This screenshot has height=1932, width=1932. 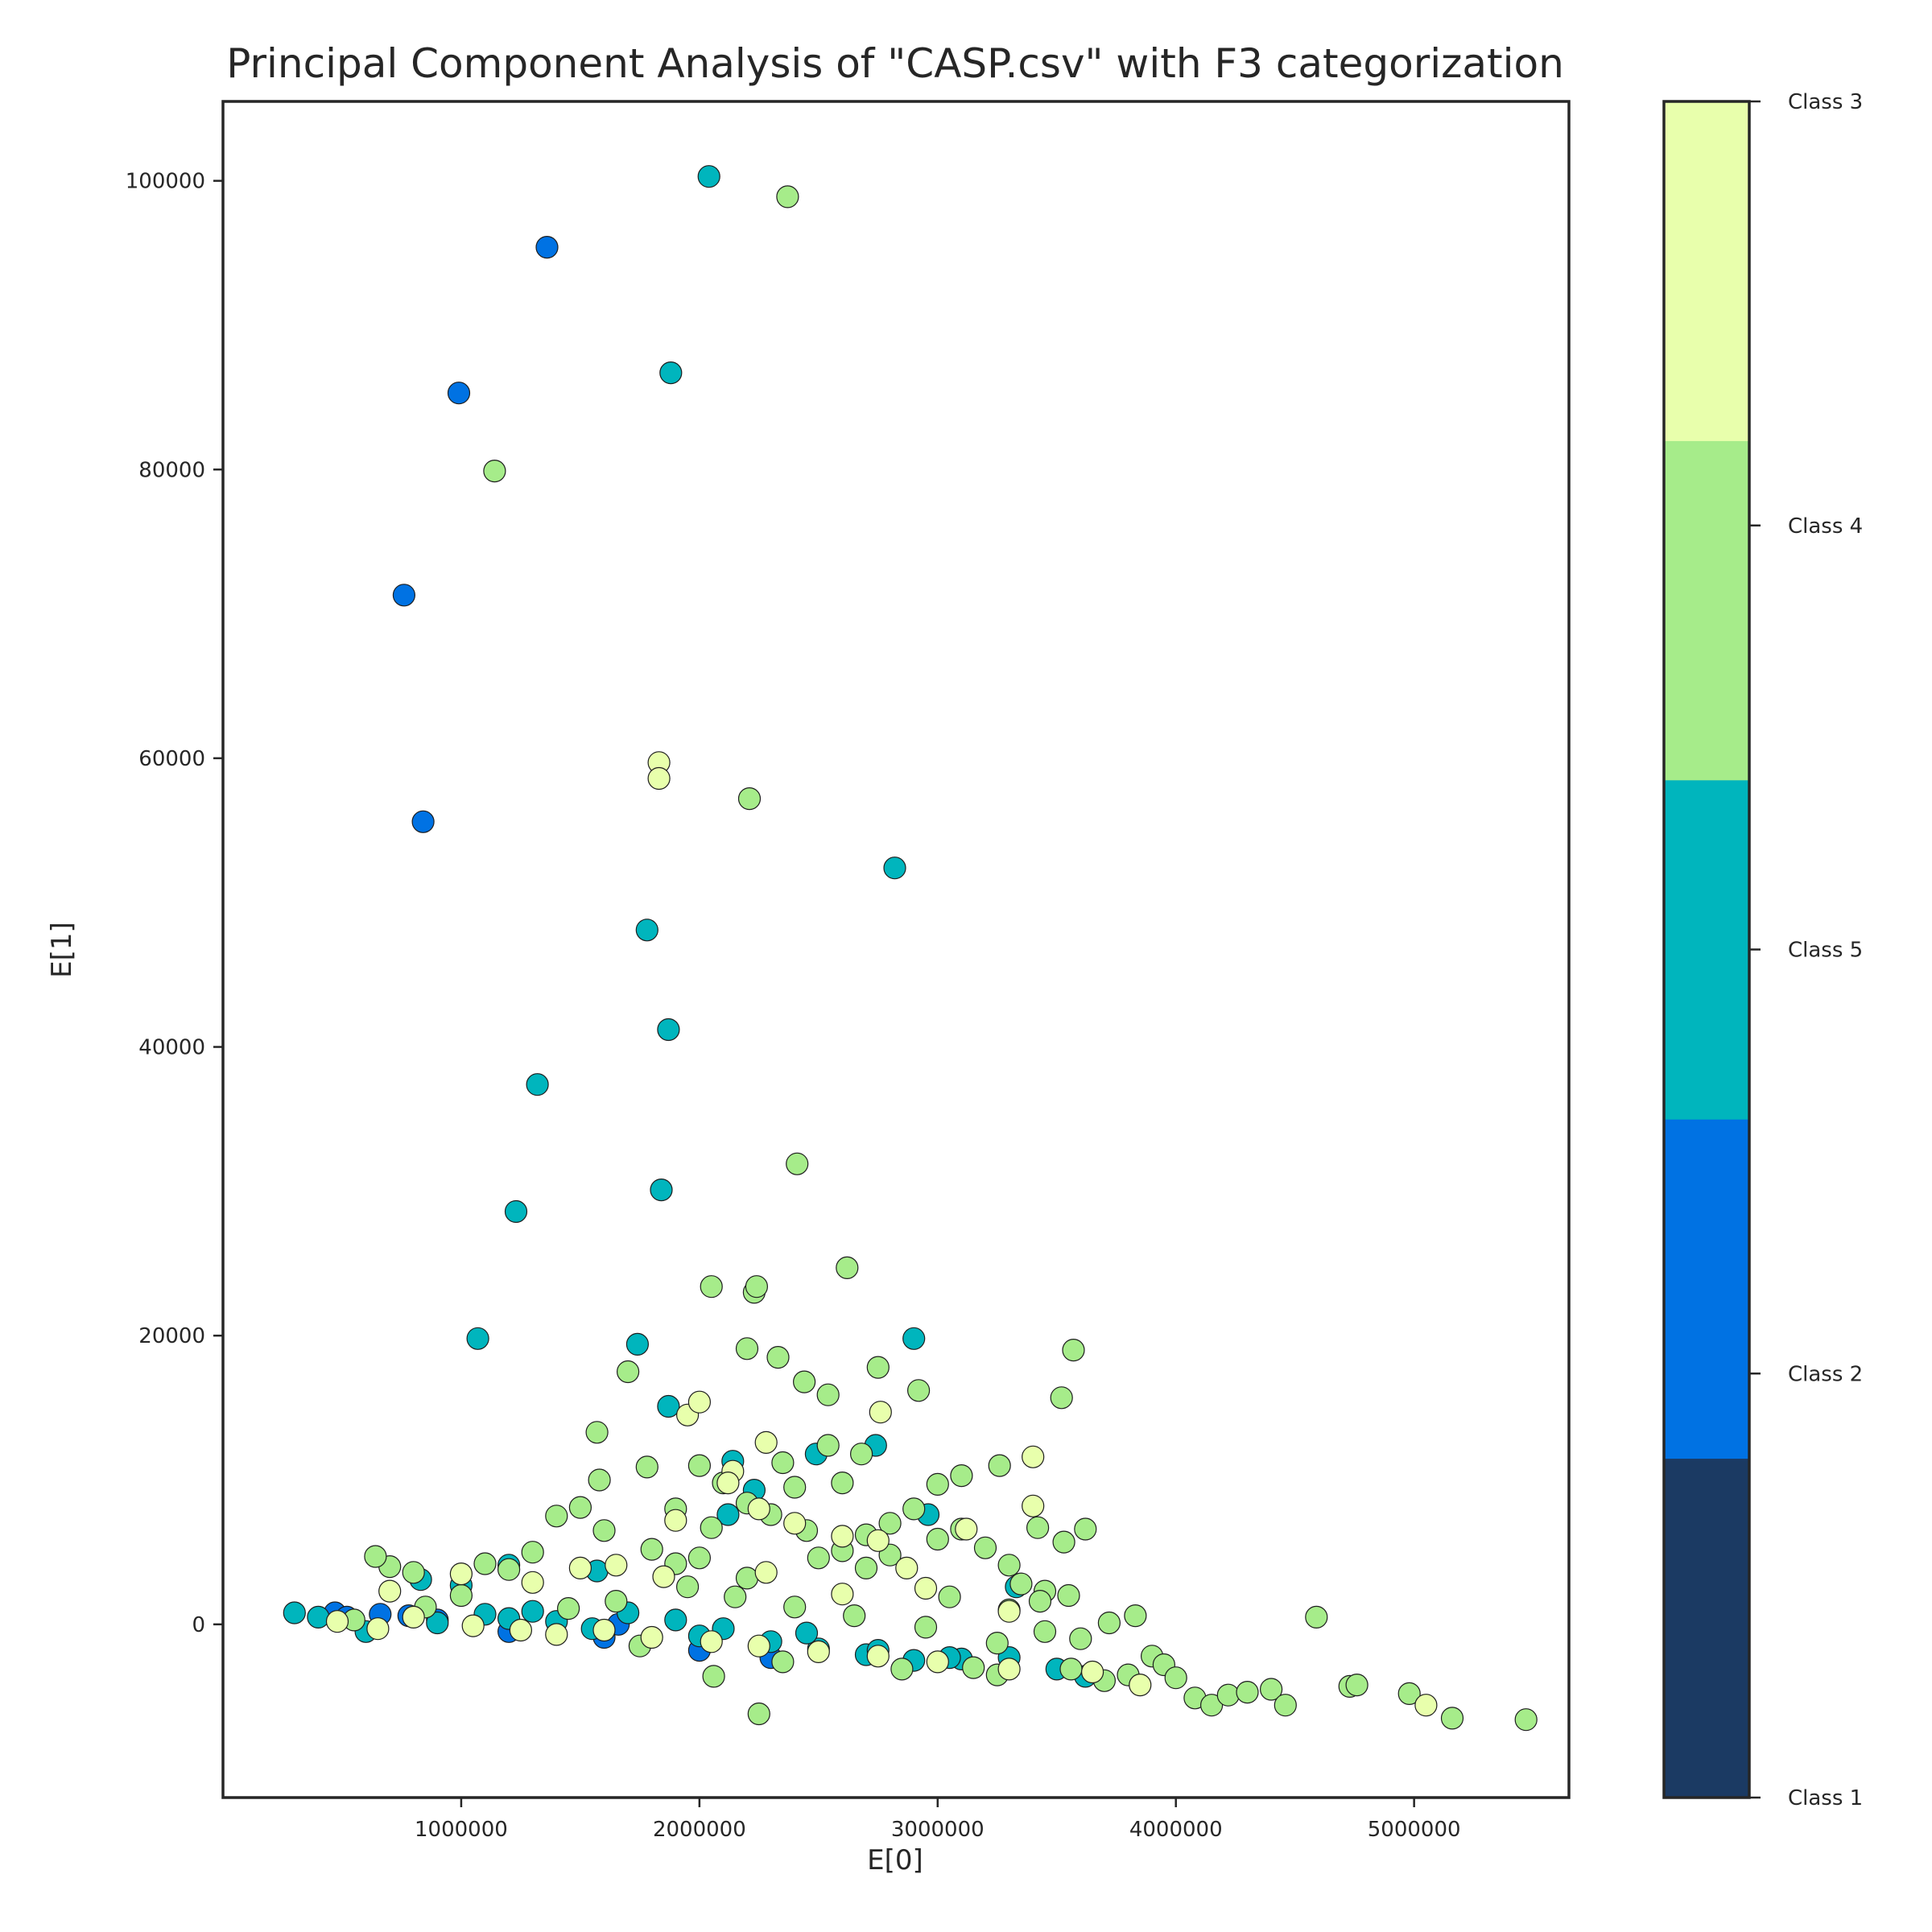 What do you see at coordinates (171, 1048) in the screenshot?
I see `y-tick-label-2: 40000` at bounding box center [171, 1048].